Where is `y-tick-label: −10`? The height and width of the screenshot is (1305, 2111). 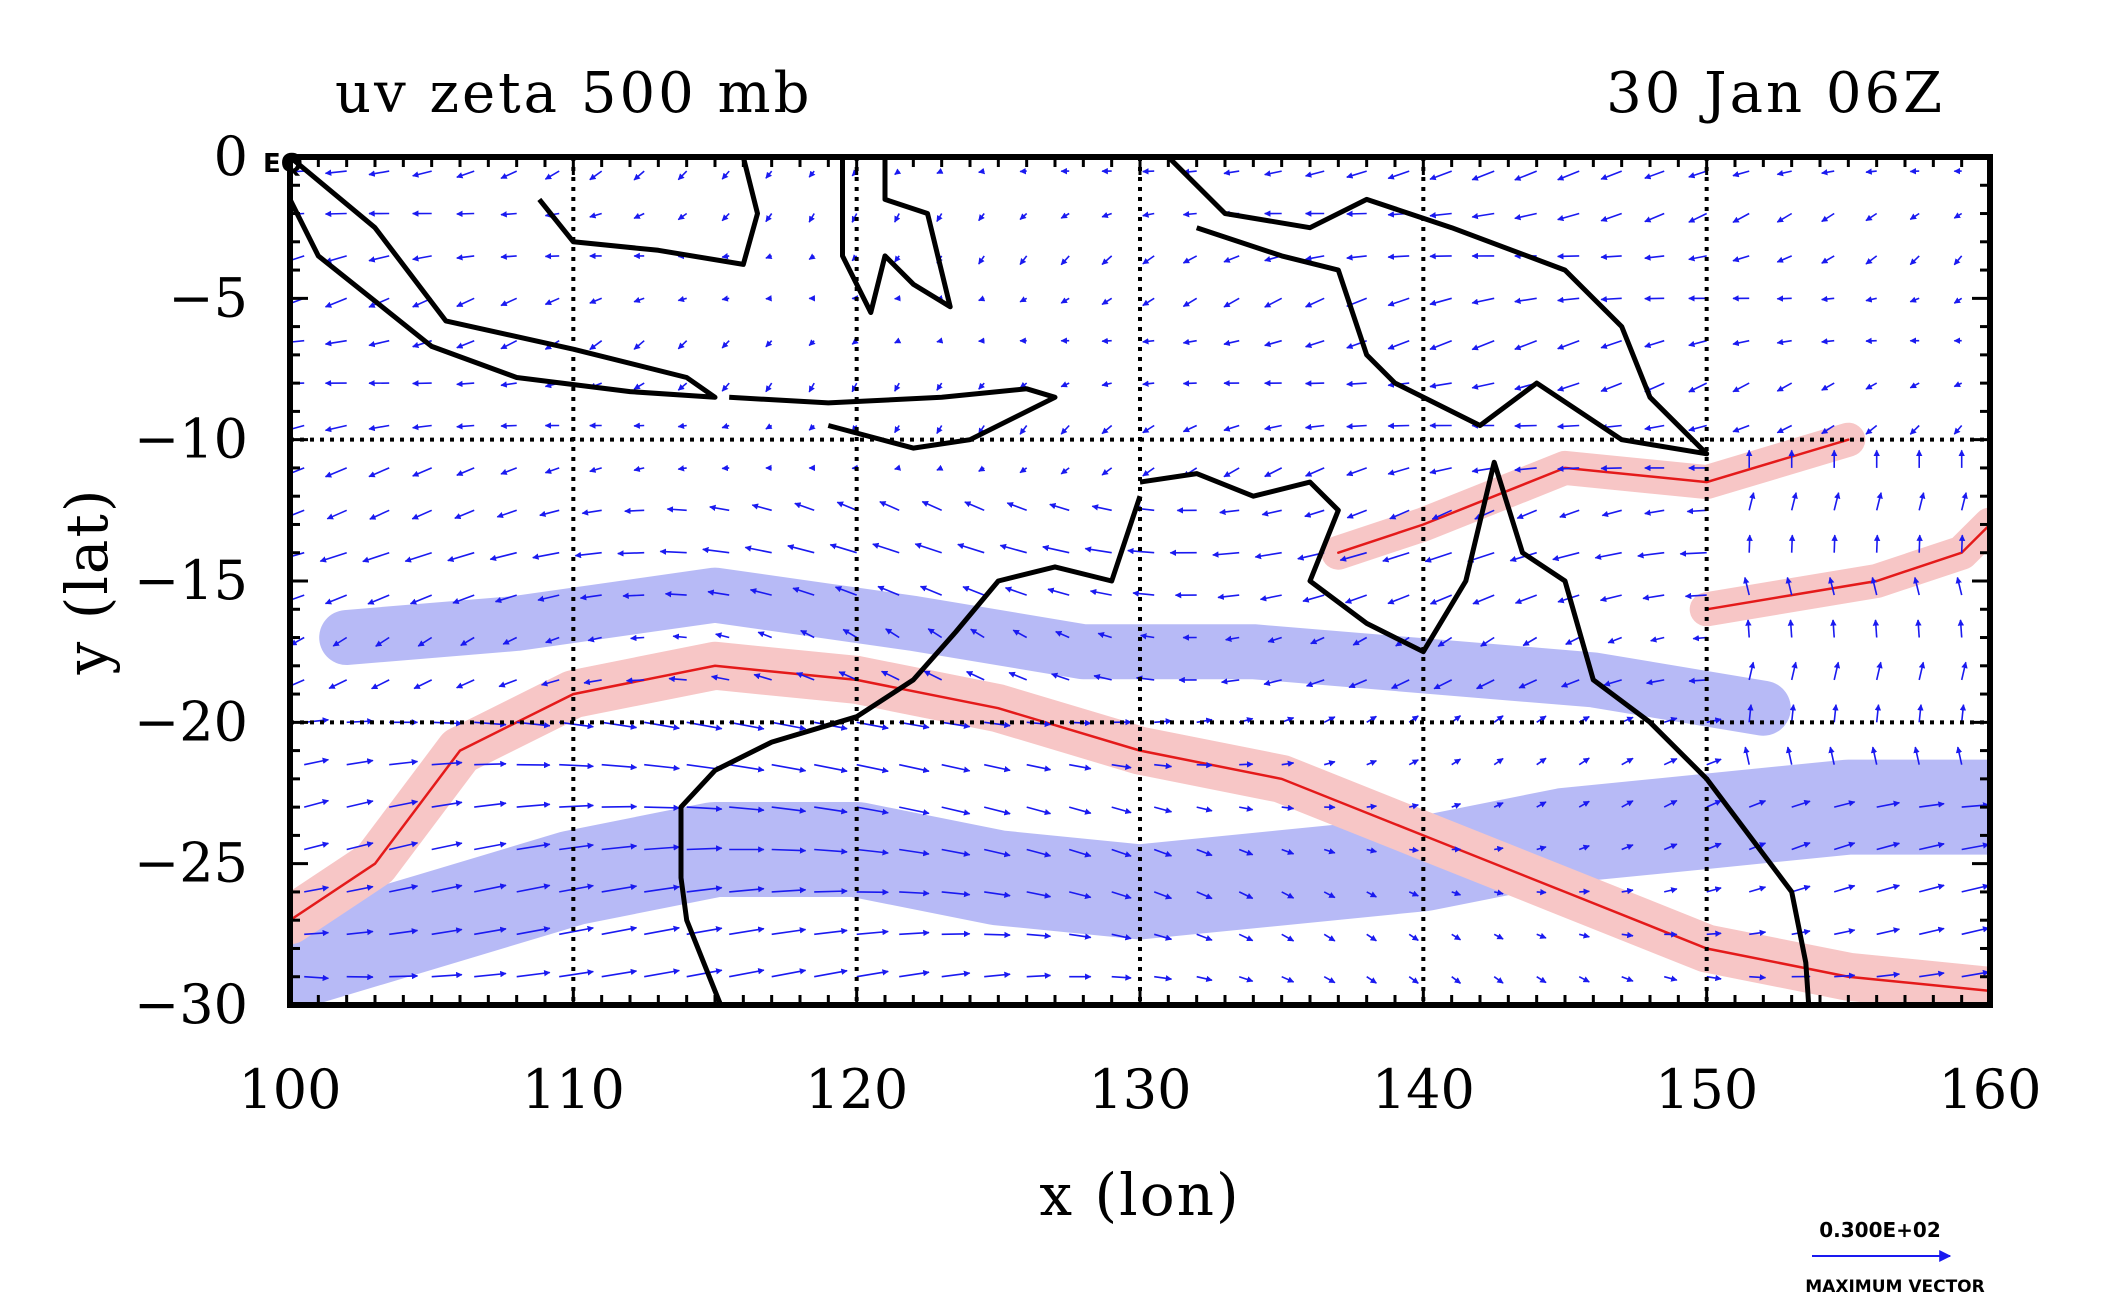
y-tick-label: −10 is located at coordinates (191, 439).